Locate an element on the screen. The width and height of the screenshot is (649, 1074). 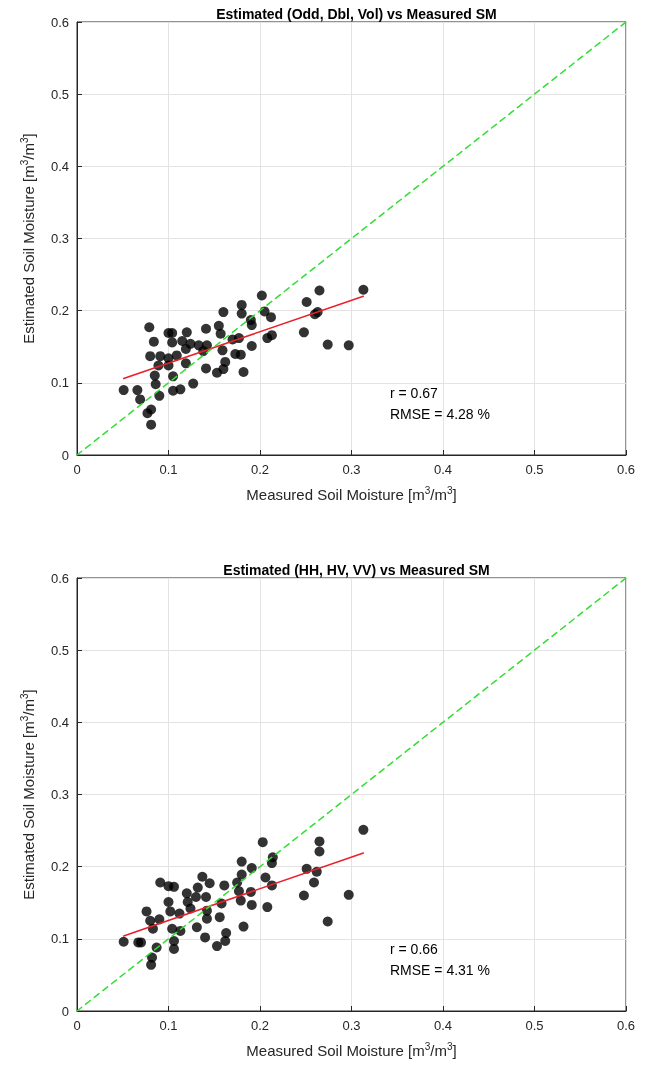
annotation: RMSE = 4.31 % is located at coordinates (440, 970).